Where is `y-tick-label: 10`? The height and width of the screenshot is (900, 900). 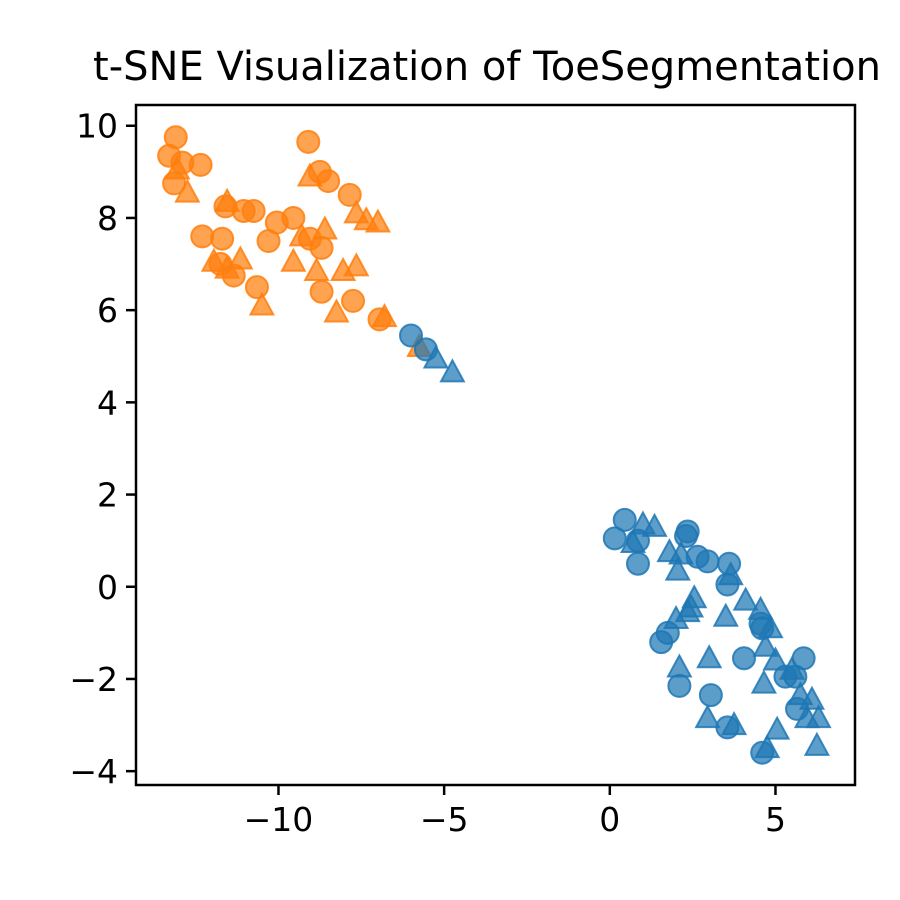
y-tick-label: 10 is located at coordinates (97, 126).